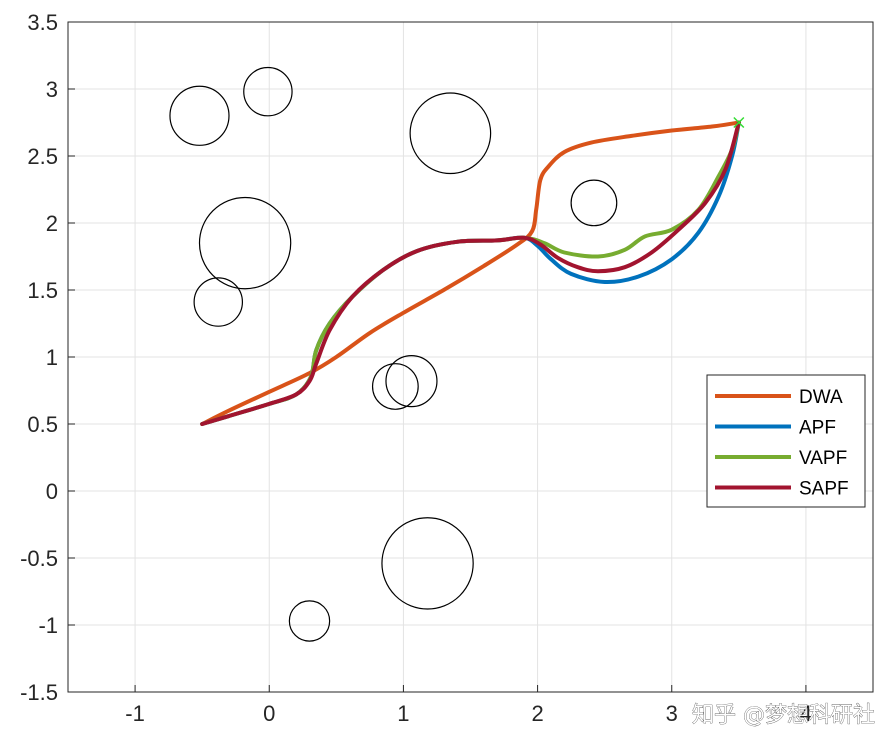 The image size is (896, 749). Describe the element at coordinates (52, 89) in the screenshot. I see `y-tick-label: 3` at that location.